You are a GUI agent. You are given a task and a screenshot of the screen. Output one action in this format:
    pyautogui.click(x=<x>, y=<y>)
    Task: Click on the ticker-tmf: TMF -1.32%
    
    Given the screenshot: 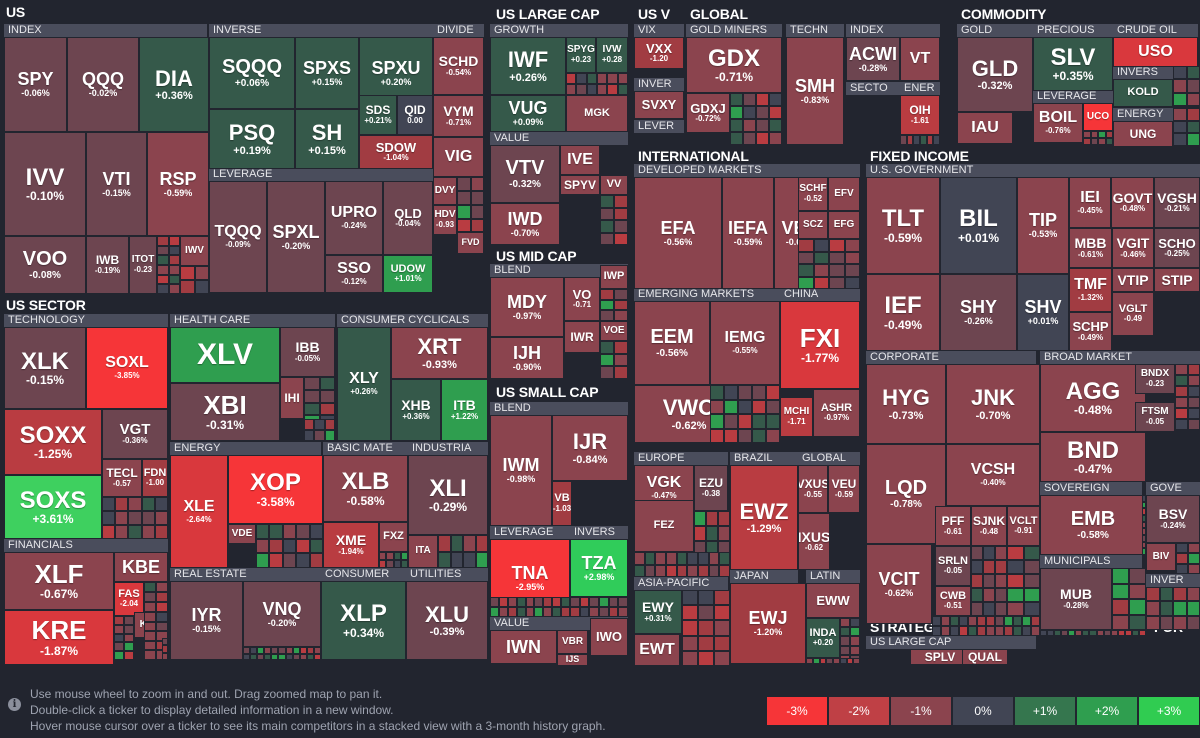 What is the action you would take?
    pyautogui.click(x=1090, y=290)
    